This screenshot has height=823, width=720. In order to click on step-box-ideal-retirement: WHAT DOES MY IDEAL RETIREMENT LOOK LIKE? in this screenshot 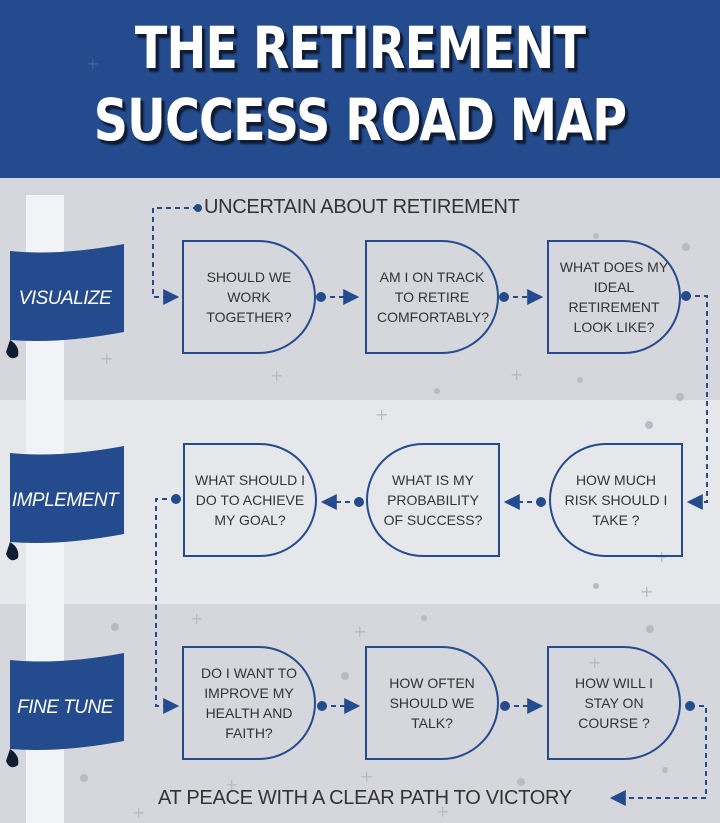, I will do `click(614, 297)`.